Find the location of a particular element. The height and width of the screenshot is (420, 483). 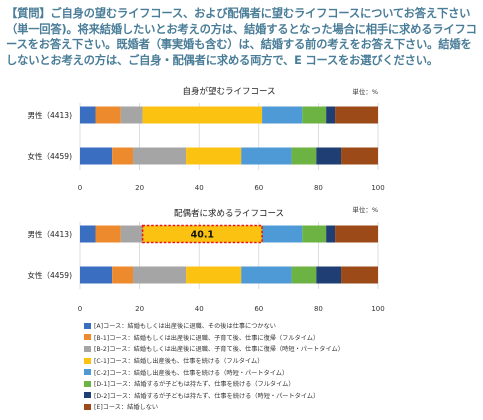

legend-label: [D-2]コース：結婚するが子どもは持たず、仕事を続ける（時短・パートタイム） is located at coordinates (207, 396).